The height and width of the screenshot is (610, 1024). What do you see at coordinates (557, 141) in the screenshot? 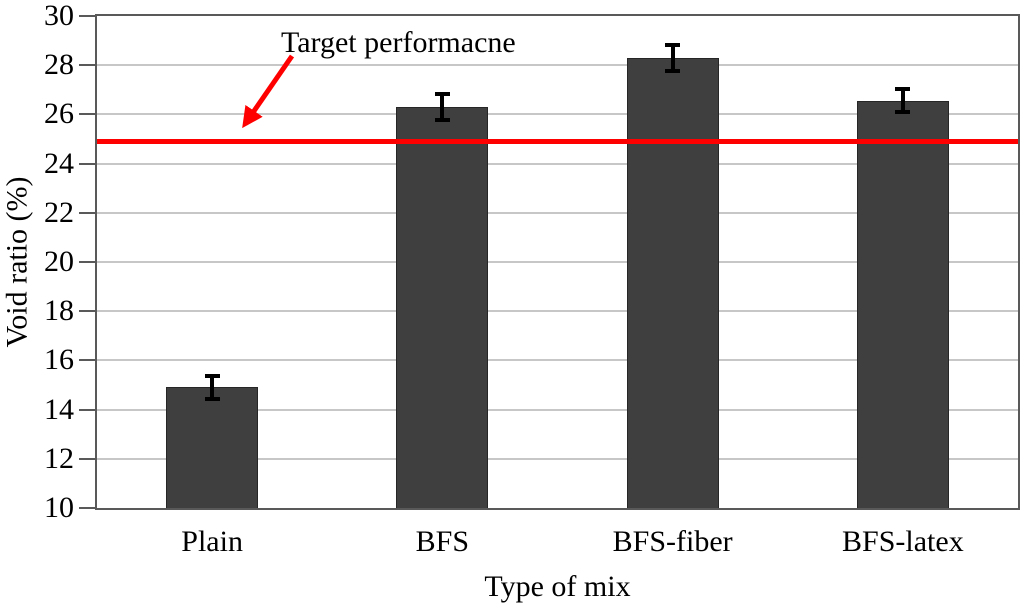
I see `target-performance-line` at bounding box center [557, 141].